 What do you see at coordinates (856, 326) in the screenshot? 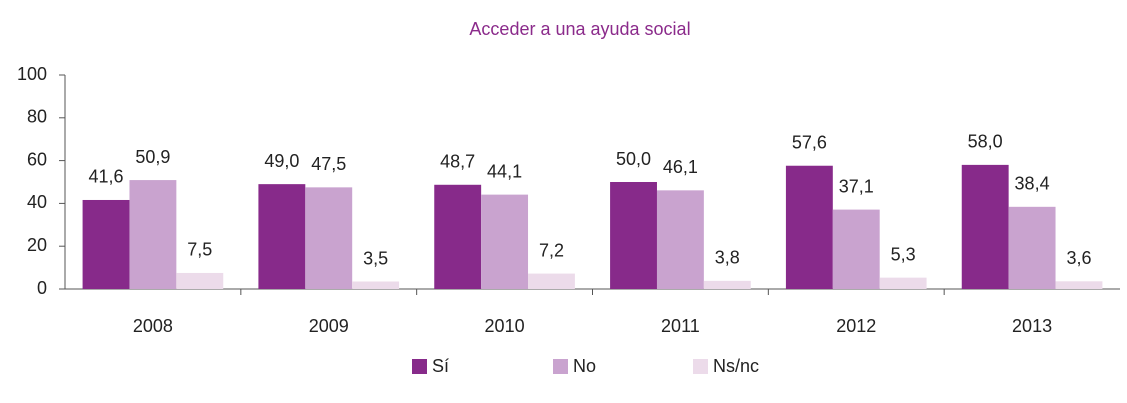
I see `x-tick-label: 2012` at bounding box center [856, 326].